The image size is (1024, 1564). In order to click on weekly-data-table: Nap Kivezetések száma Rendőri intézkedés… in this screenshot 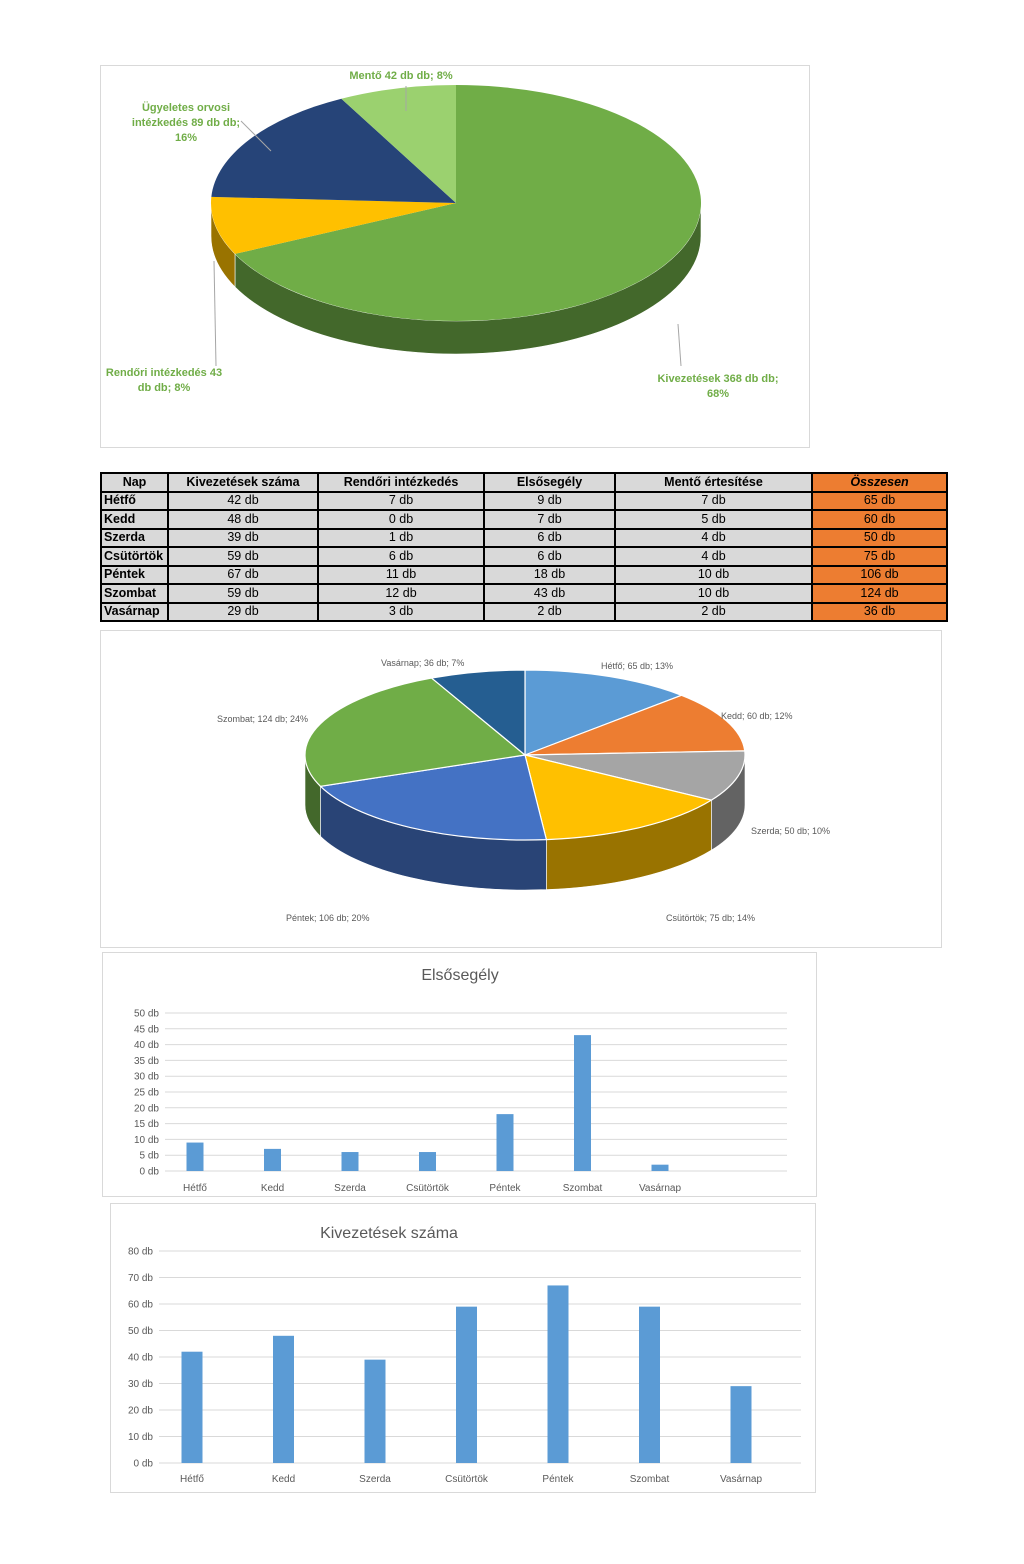, I will do `click(524, 547)`.